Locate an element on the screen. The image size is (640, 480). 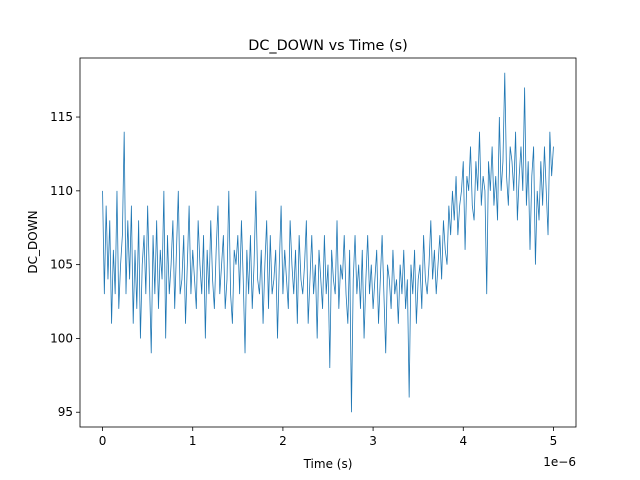
y-axis: 95 100 105 110 115 is located at coordinates (65, 264).